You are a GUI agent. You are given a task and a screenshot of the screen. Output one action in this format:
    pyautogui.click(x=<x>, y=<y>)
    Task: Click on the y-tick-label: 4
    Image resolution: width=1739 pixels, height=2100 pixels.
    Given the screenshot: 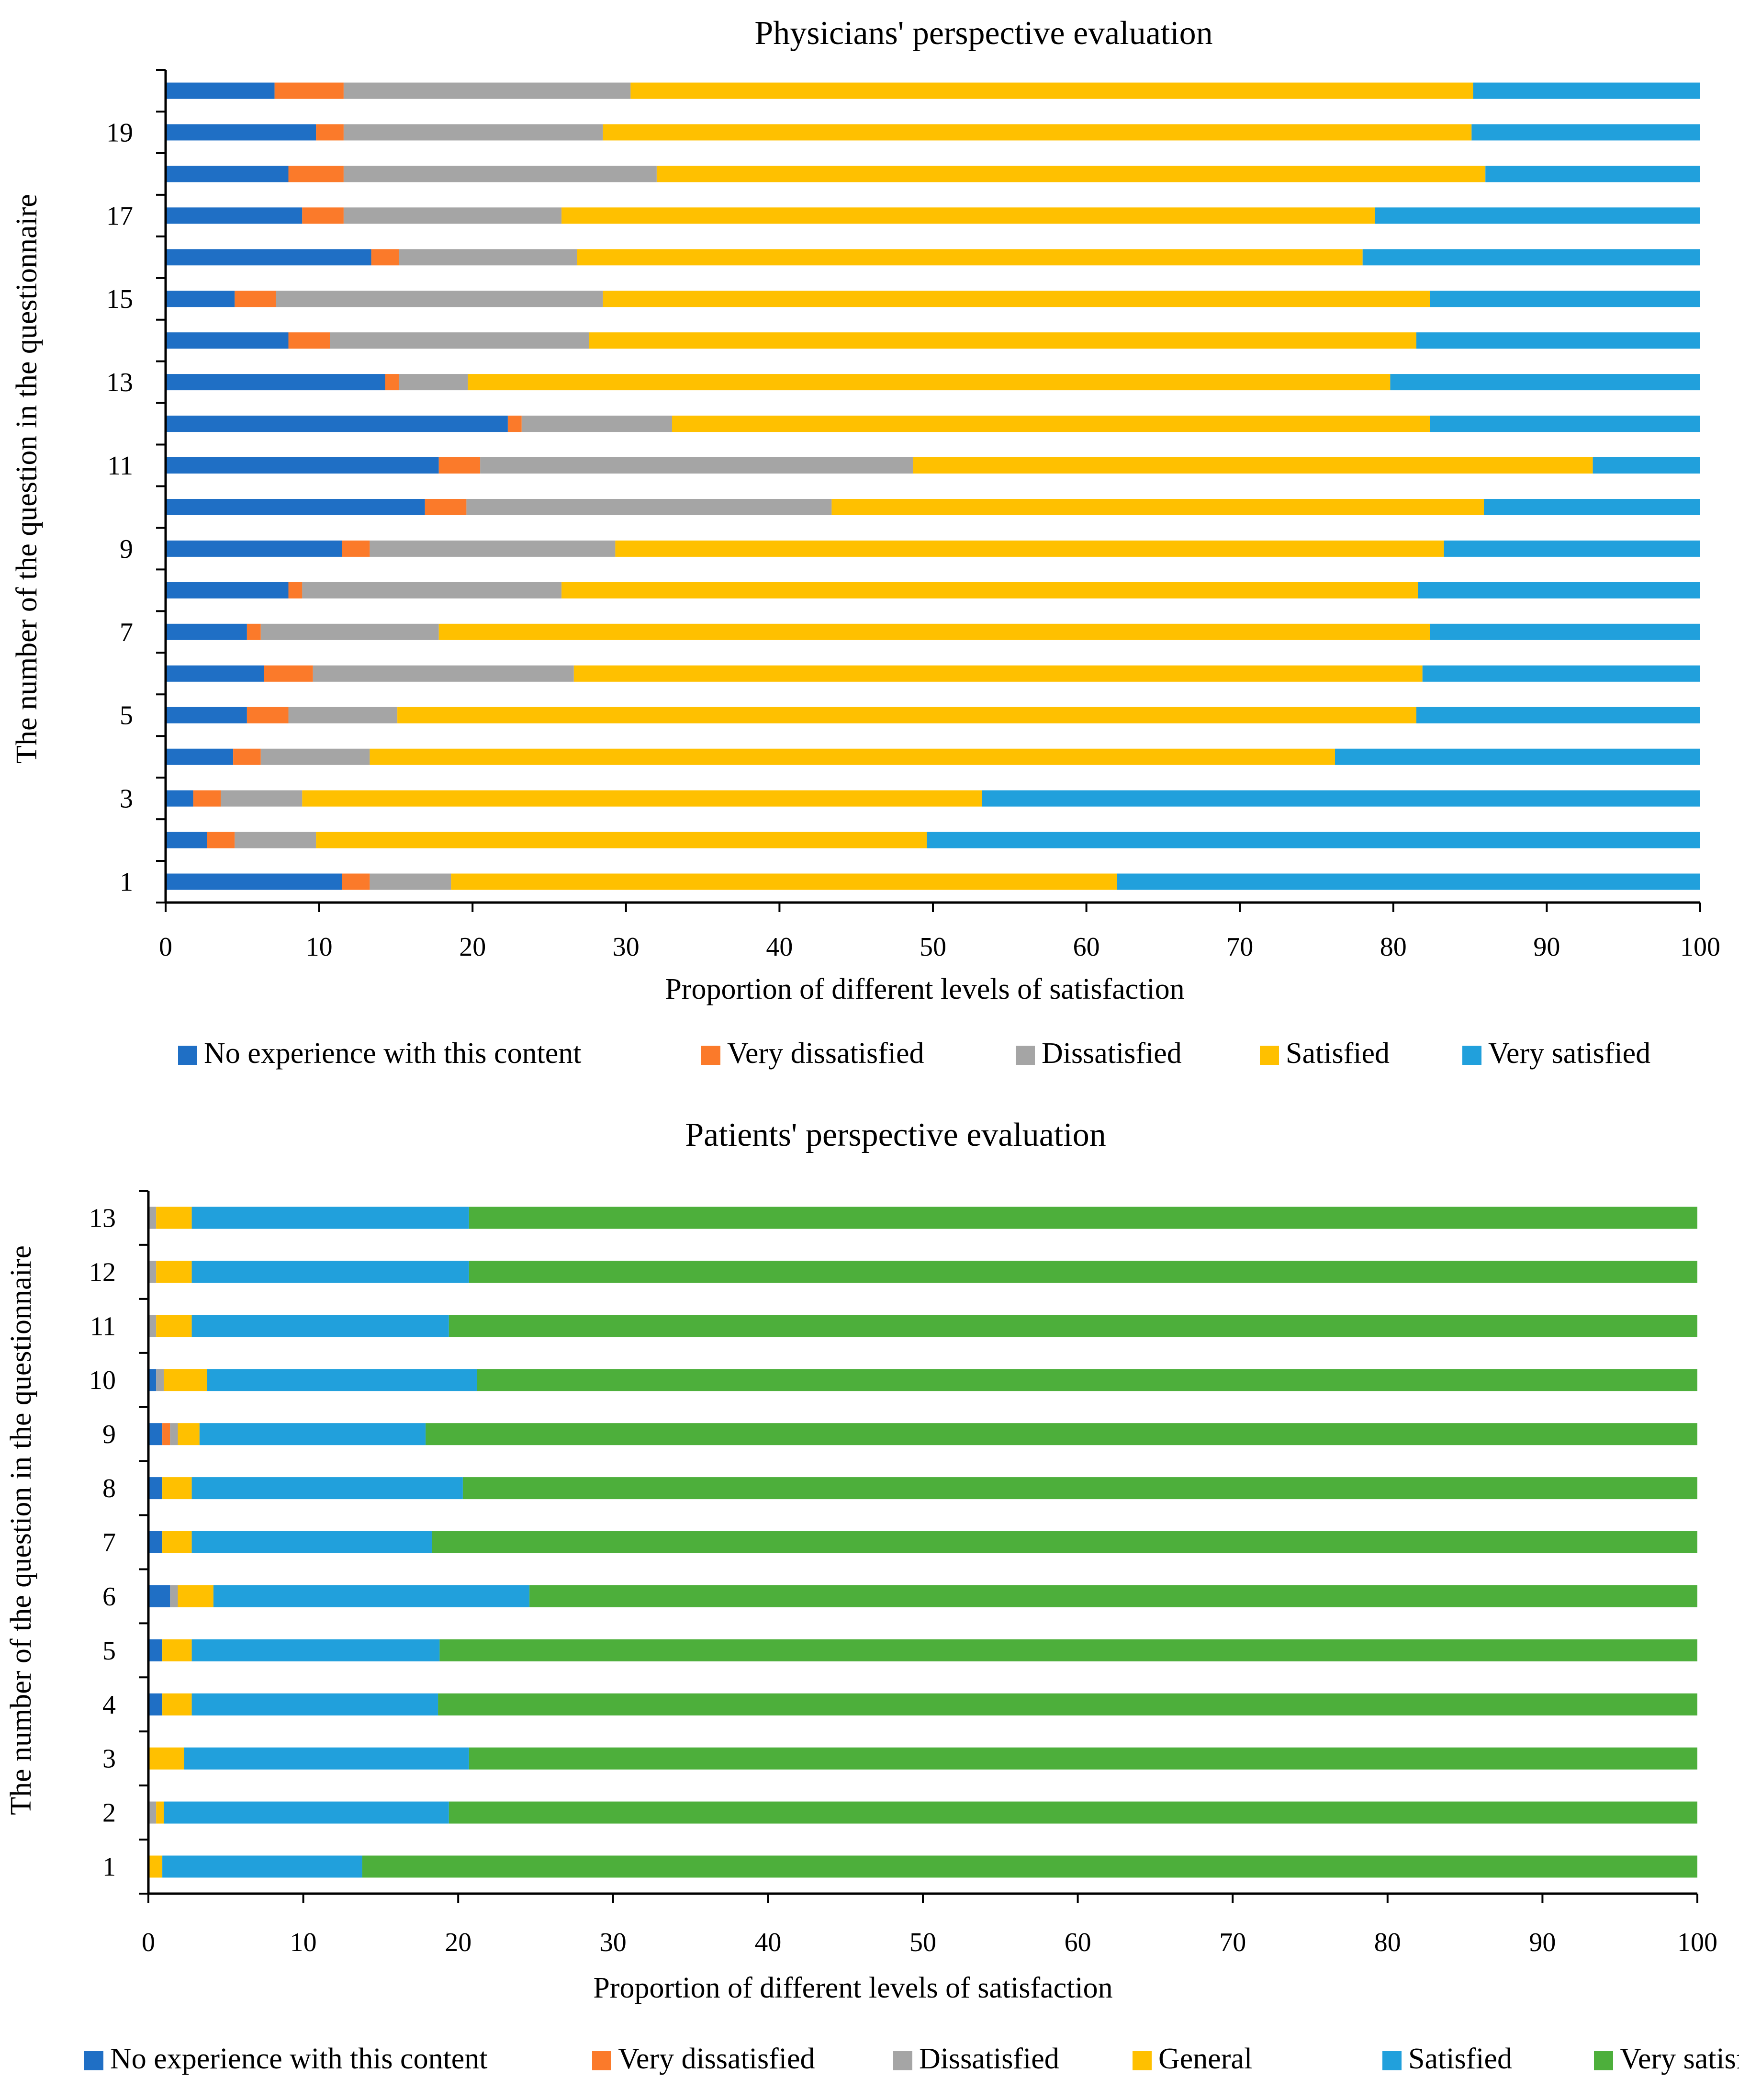 What is the action you would take?
    pyautogui.click(x=109, y=1705)
    